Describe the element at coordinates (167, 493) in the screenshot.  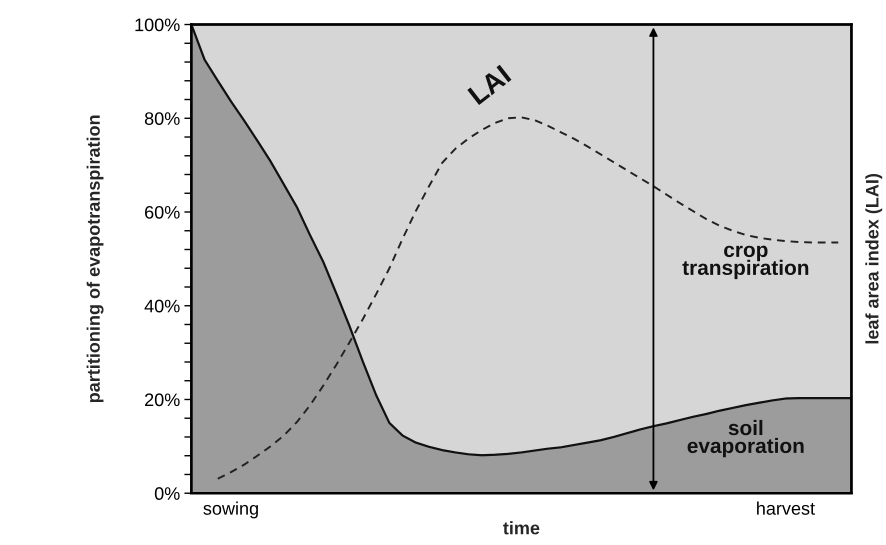
I see `y-tick-label: 0%` at that location.